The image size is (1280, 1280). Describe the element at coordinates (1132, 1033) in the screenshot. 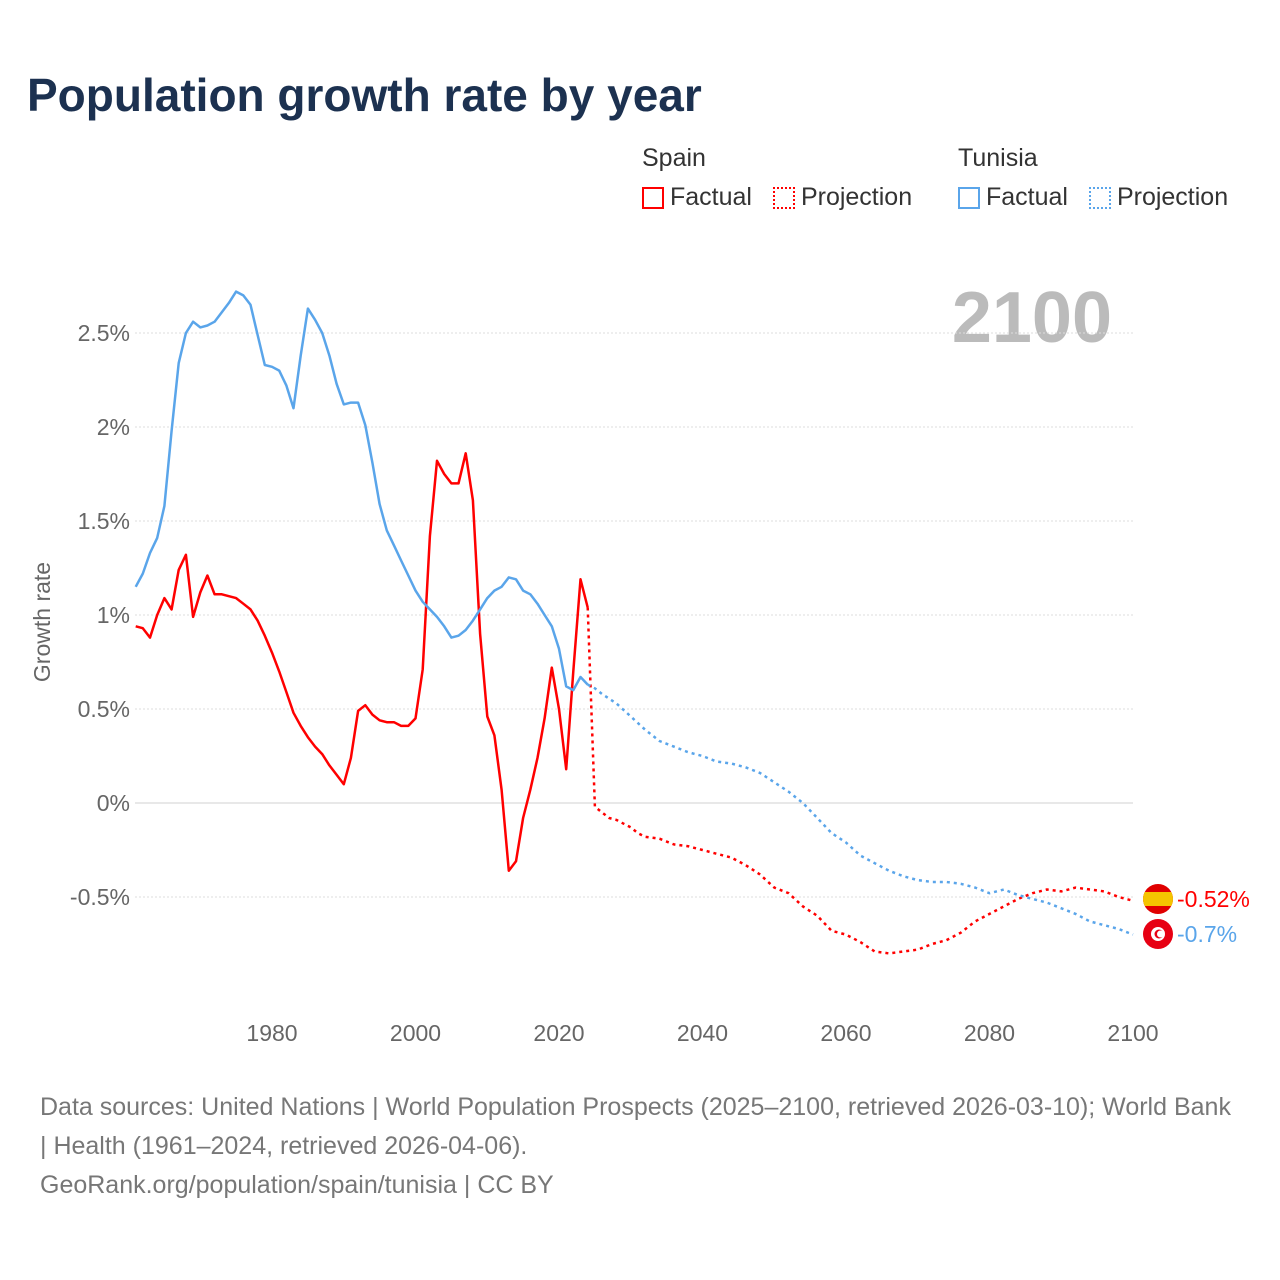

I see `x-tick-label: 2100` at that location.